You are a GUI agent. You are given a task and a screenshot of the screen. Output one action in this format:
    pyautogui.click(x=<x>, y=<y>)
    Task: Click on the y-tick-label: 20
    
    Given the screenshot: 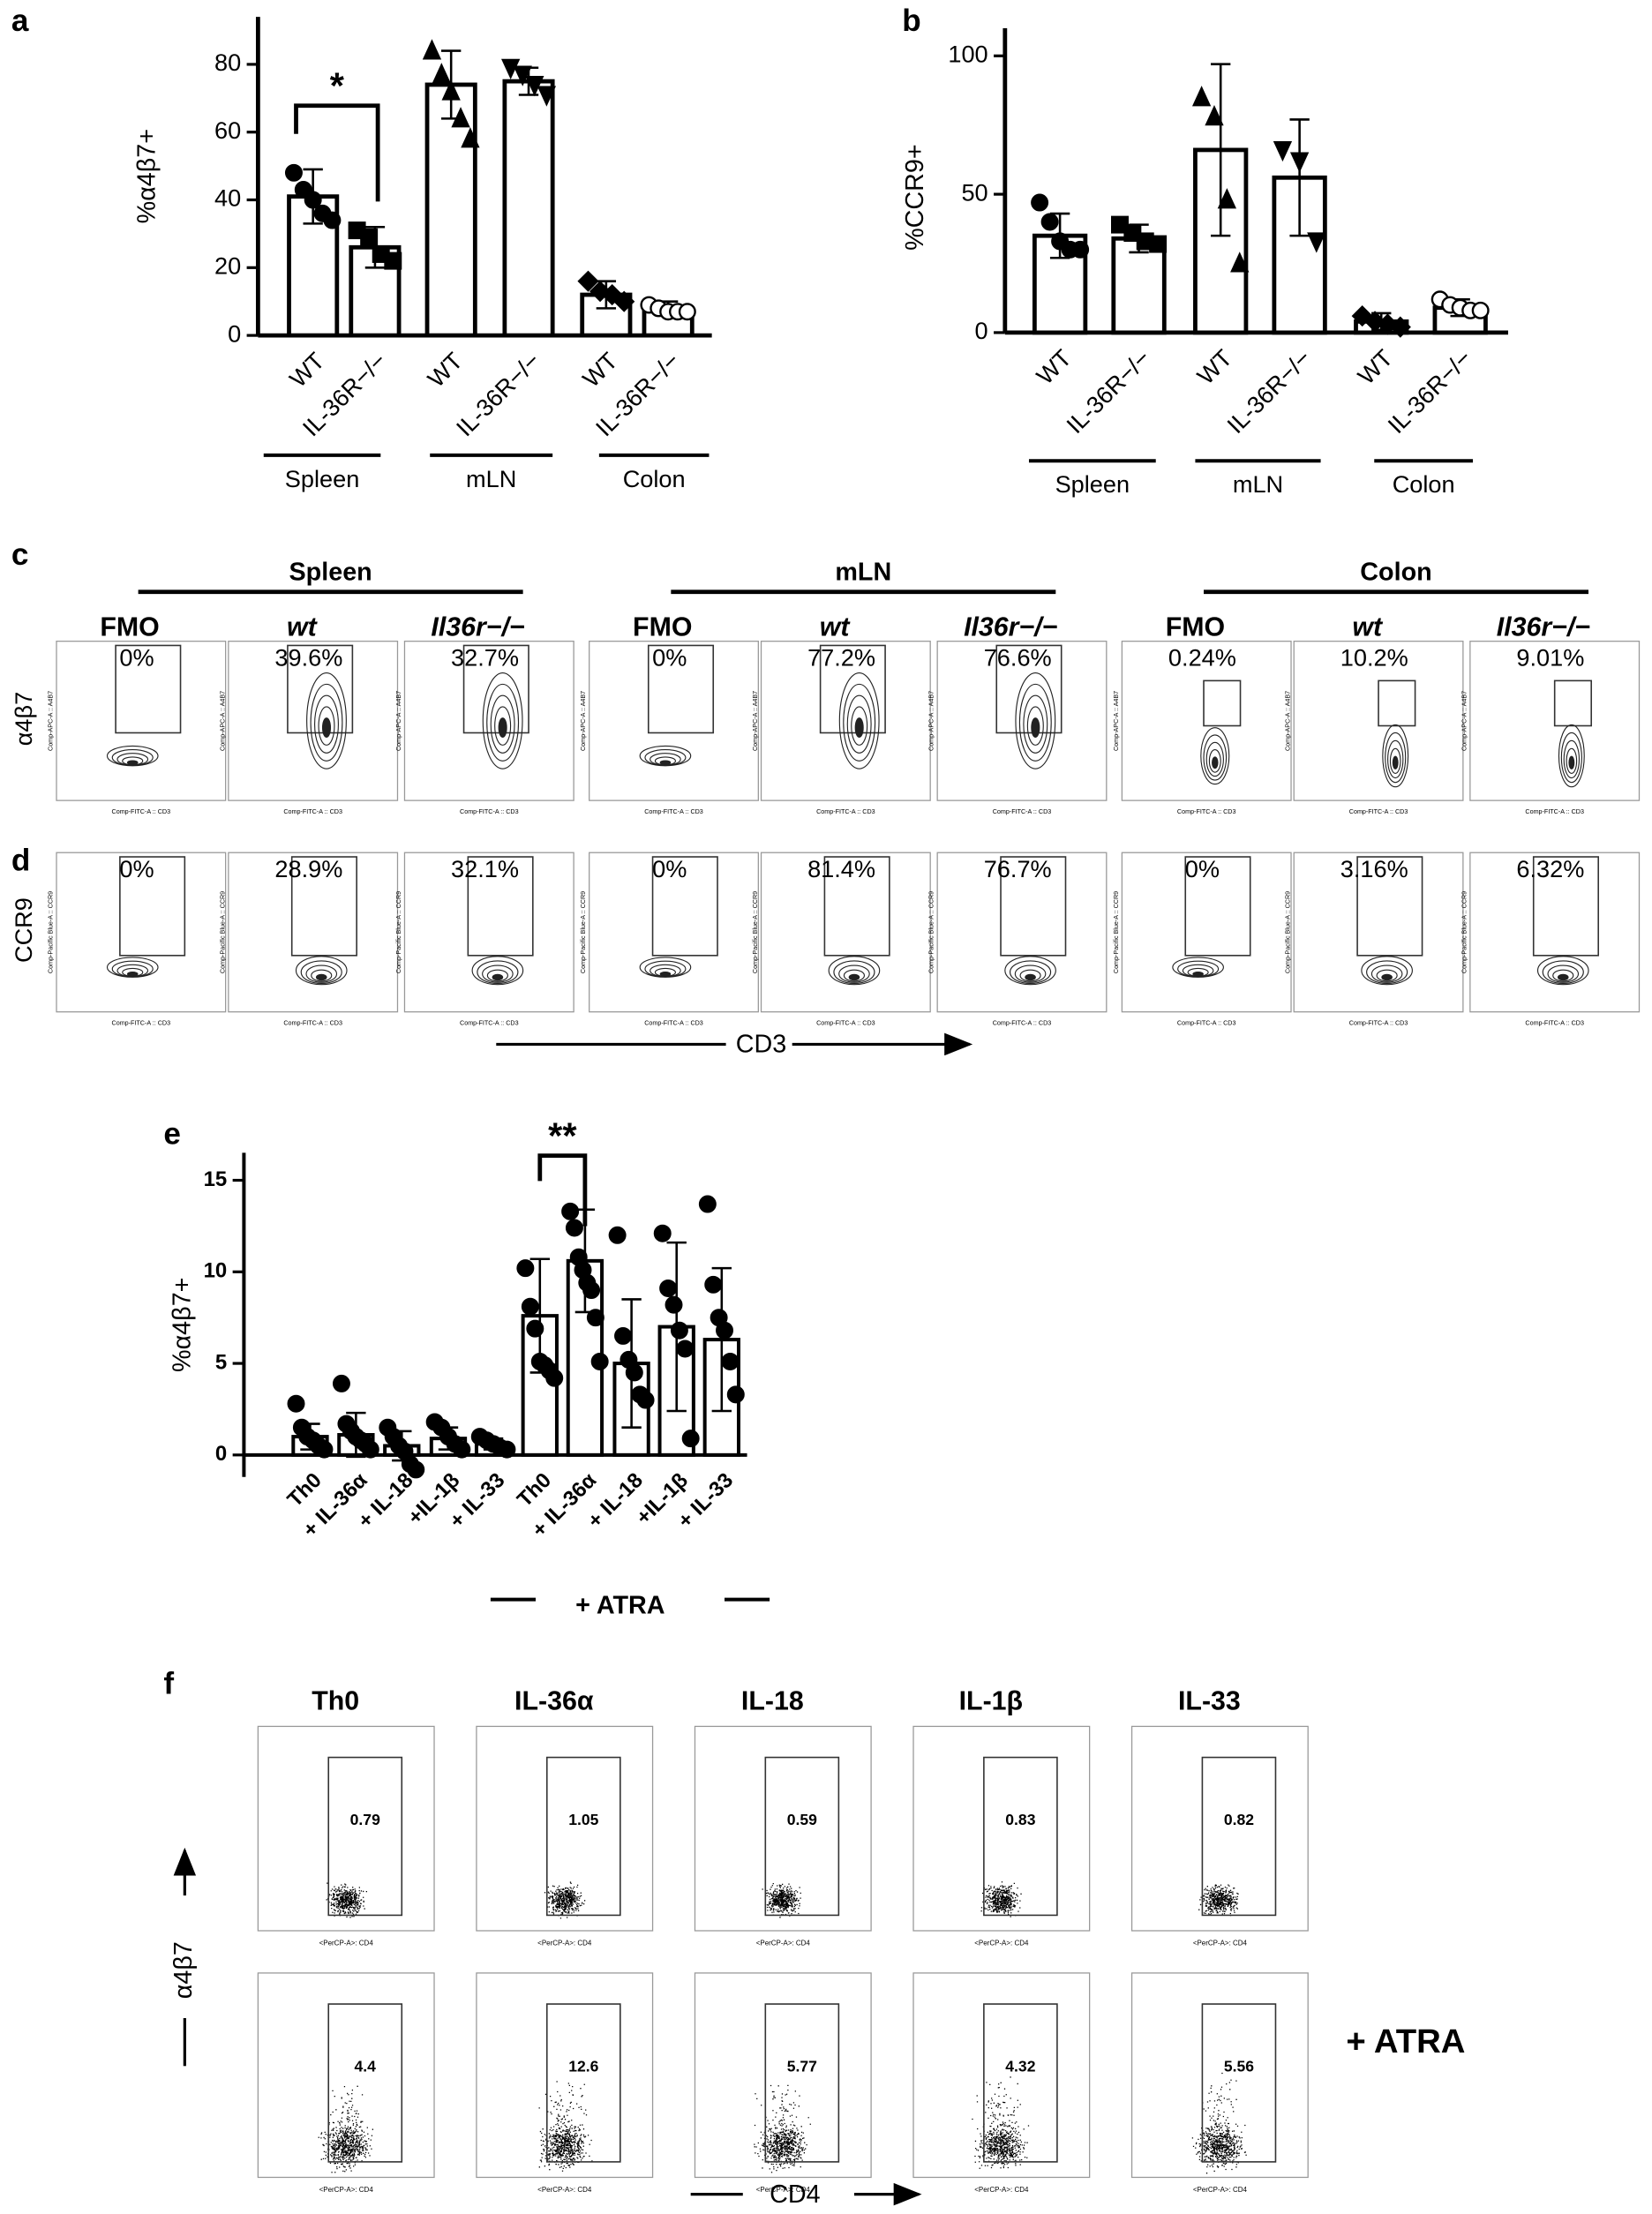 What is the action you would take?
    pyautogui.click(x=227, y=265)
    